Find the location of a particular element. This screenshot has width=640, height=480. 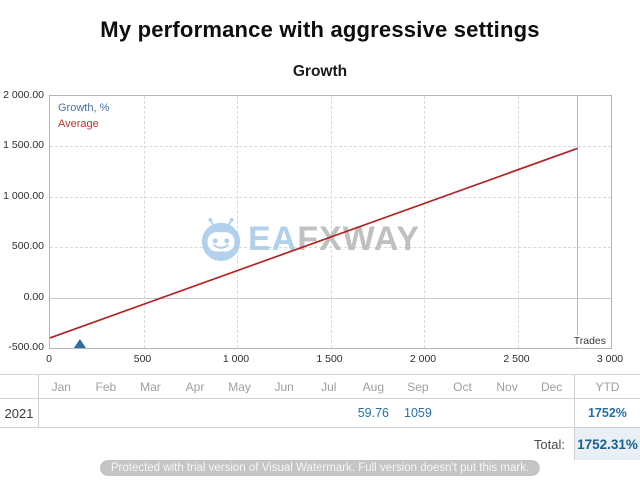

value-cell-sep: 1059 is located at coordinates (418, 413).